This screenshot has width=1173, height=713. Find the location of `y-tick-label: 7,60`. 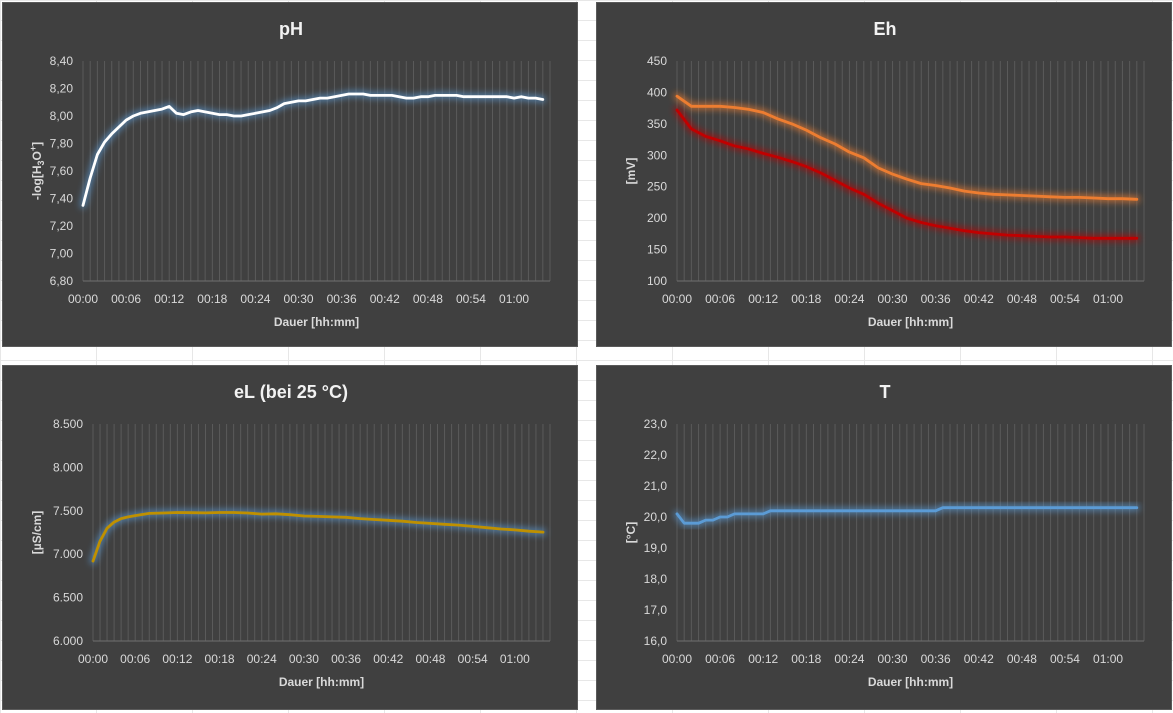

y-tick-label: 7,60 is located at coordinates (62, 171).